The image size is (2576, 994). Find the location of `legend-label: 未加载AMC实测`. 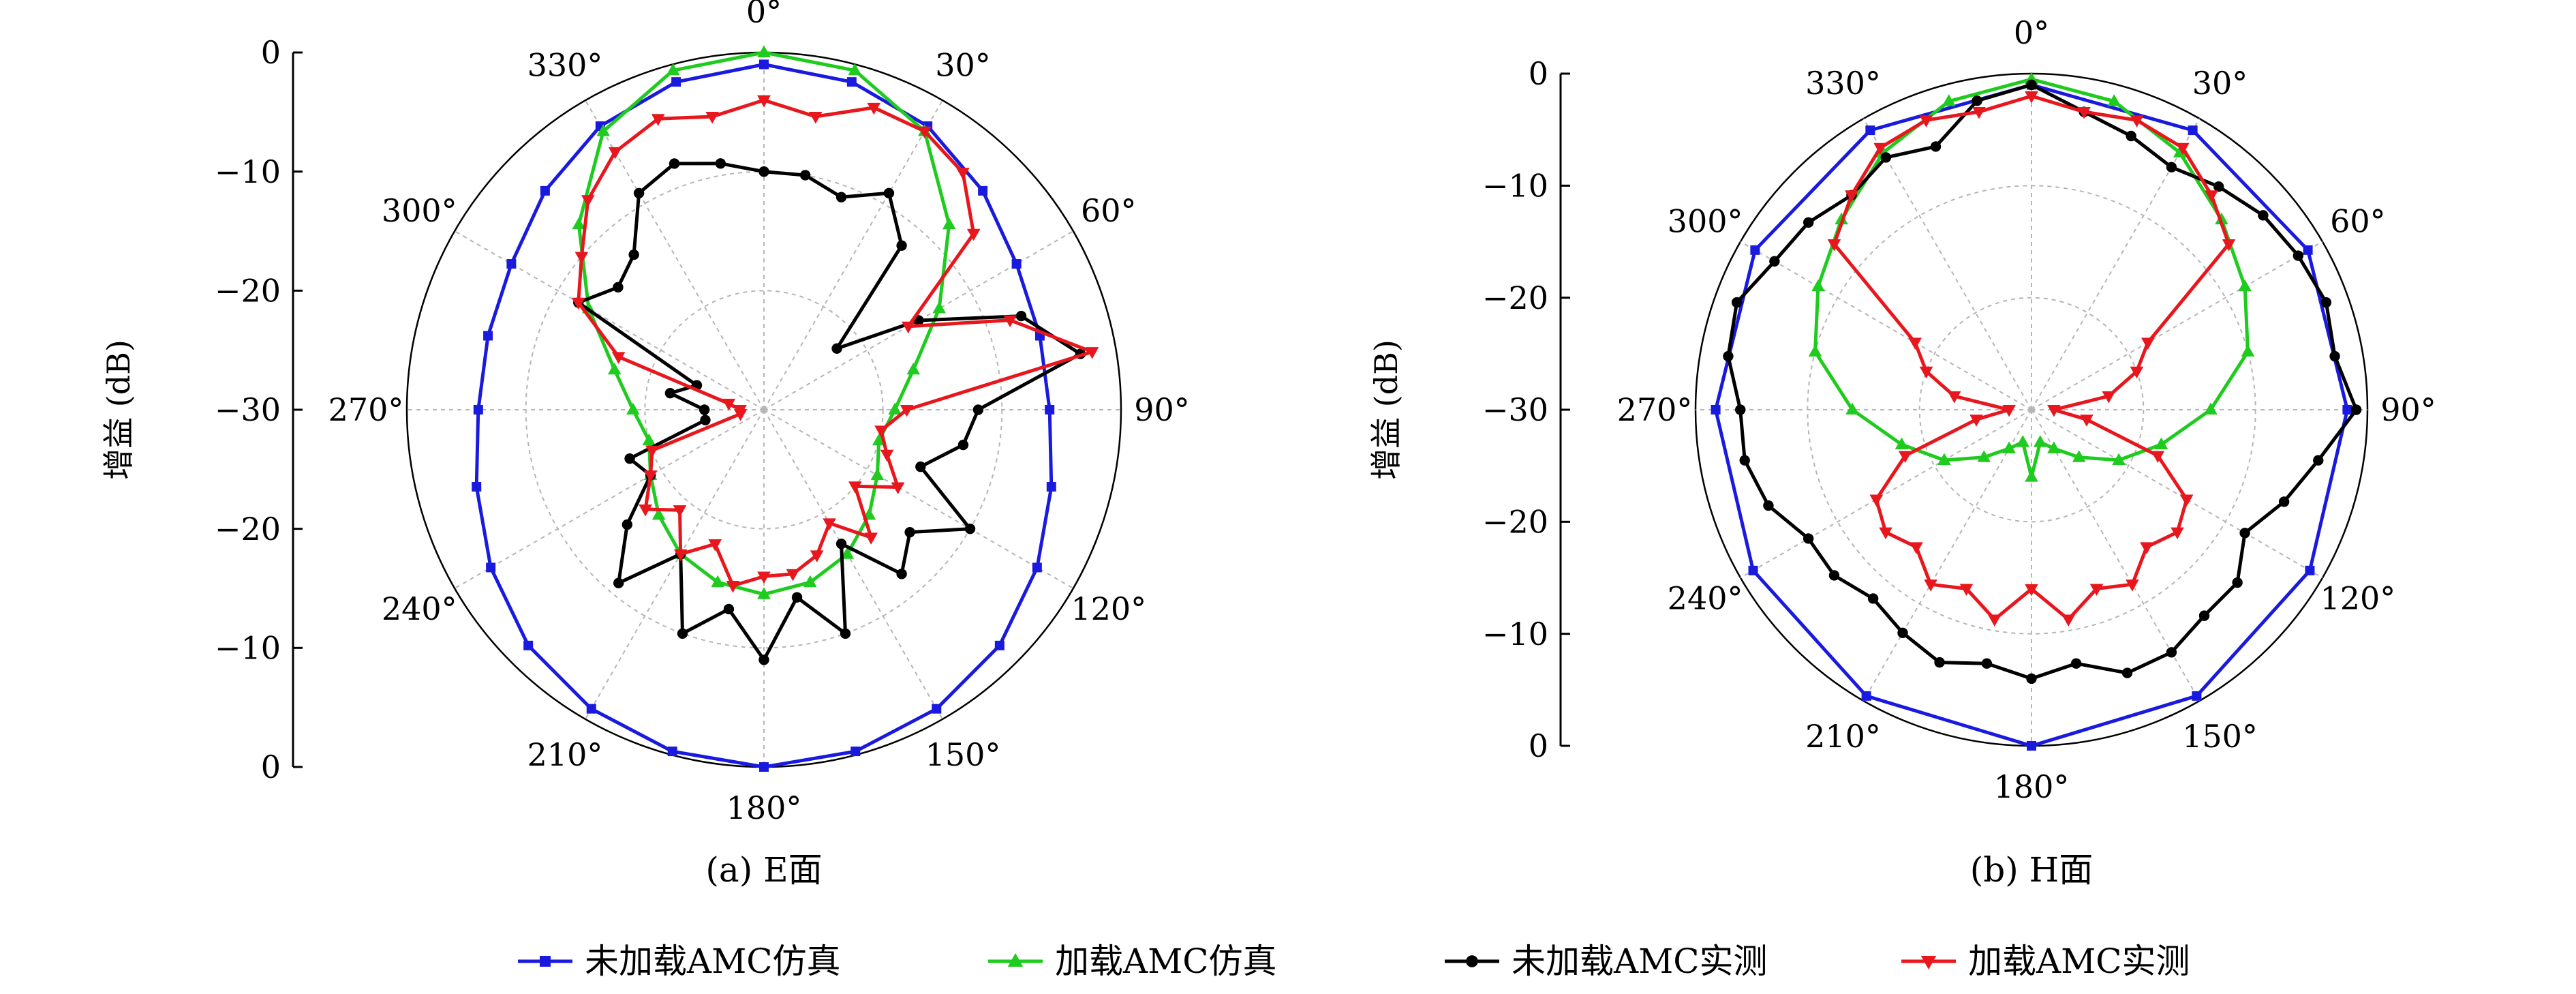

legend-label: 未加载AMC实测 is located at coordinates (1640, 961).